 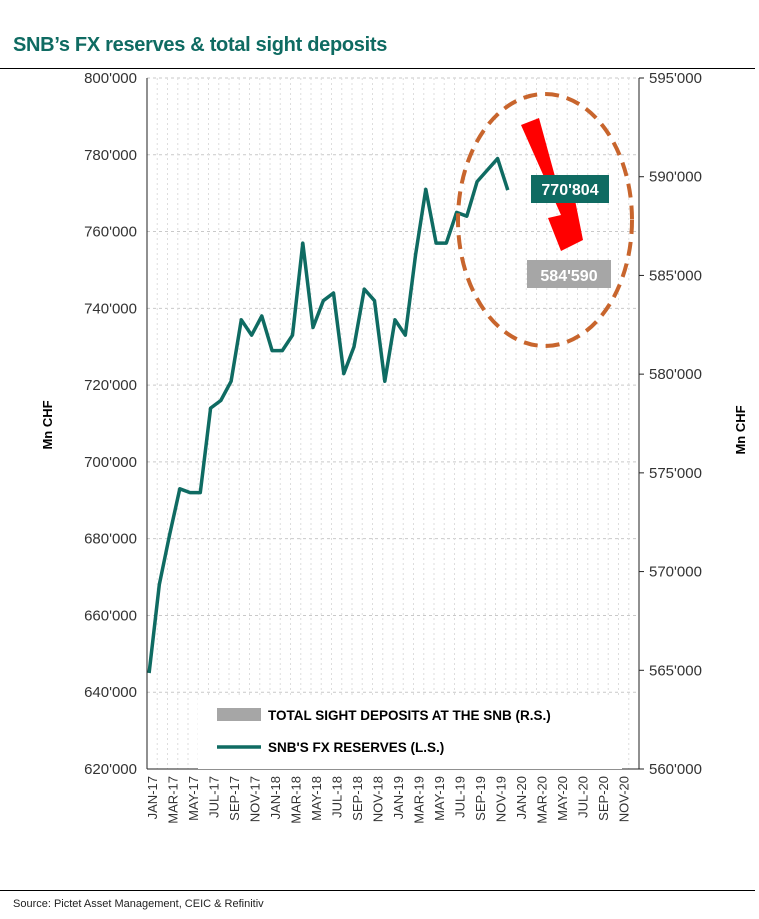 I want to click on chart-title: SNB’s FX reserves & total sight deposits, so click(x=200, y=45).